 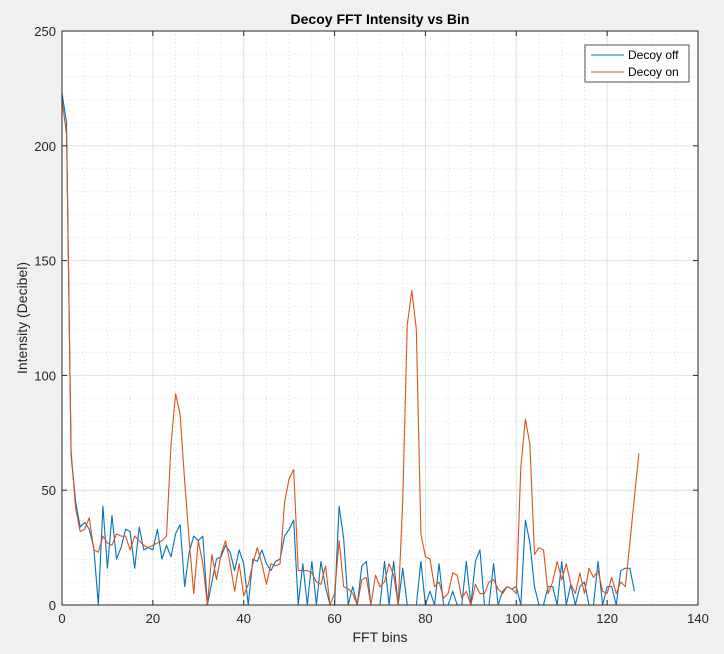 I want to click on chart-title: Decoy FFT Intensity vs Bin, so click(x=380, y=19).